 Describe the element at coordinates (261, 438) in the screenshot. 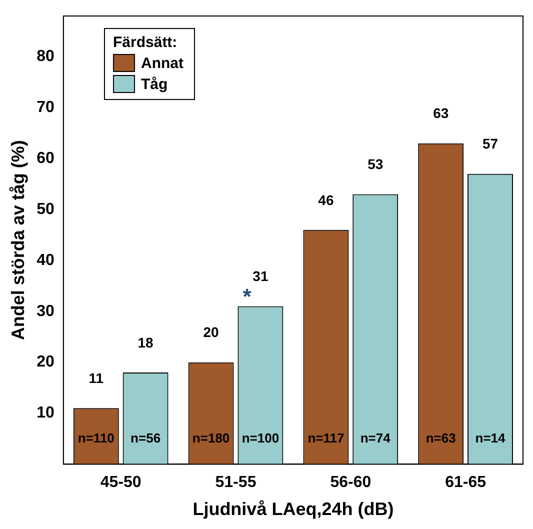

I see `annotation: n=100` at that location.